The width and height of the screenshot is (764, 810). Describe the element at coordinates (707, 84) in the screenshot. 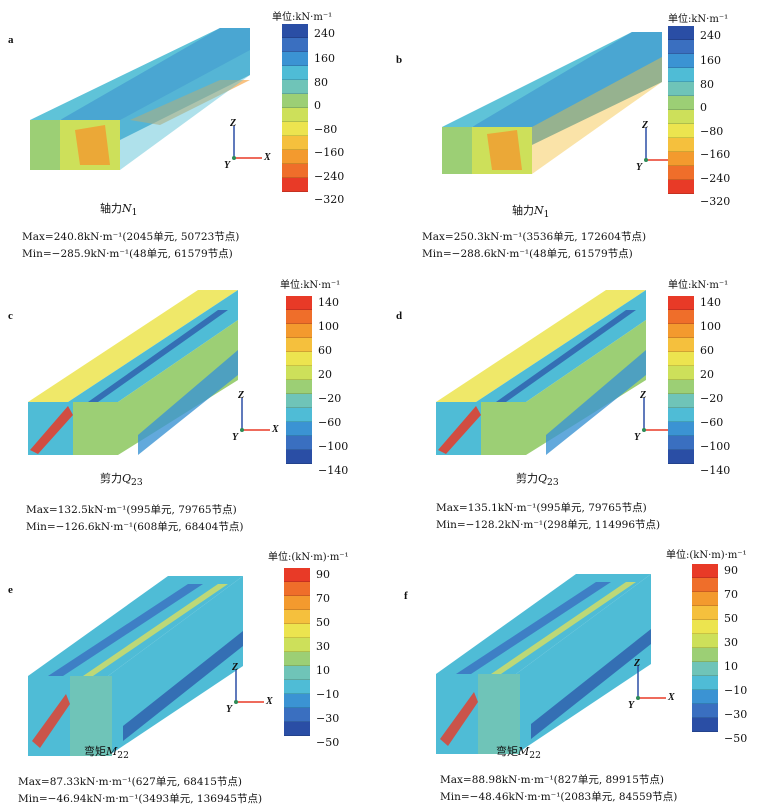

I see `tick: 80` at that location.